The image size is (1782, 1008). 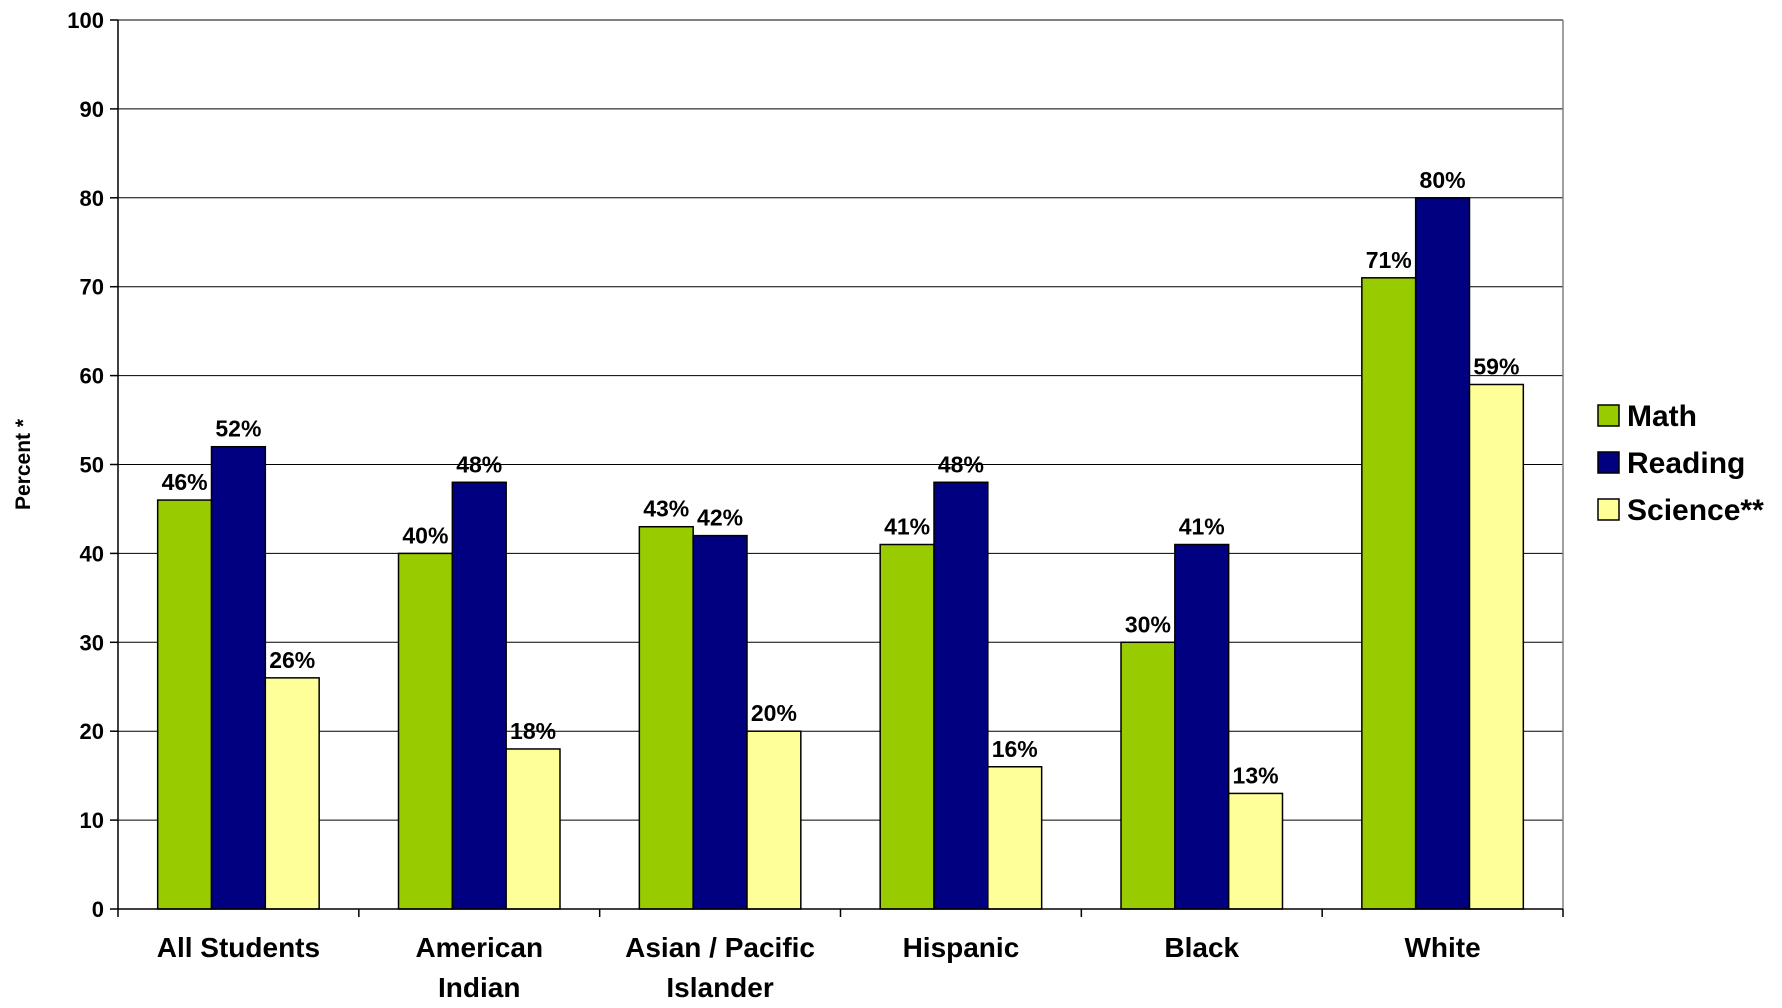 What do you see at coordinates (1201, 947) in the screenshot?
I see `category-label: Black` at bounding box center [1201, 947].